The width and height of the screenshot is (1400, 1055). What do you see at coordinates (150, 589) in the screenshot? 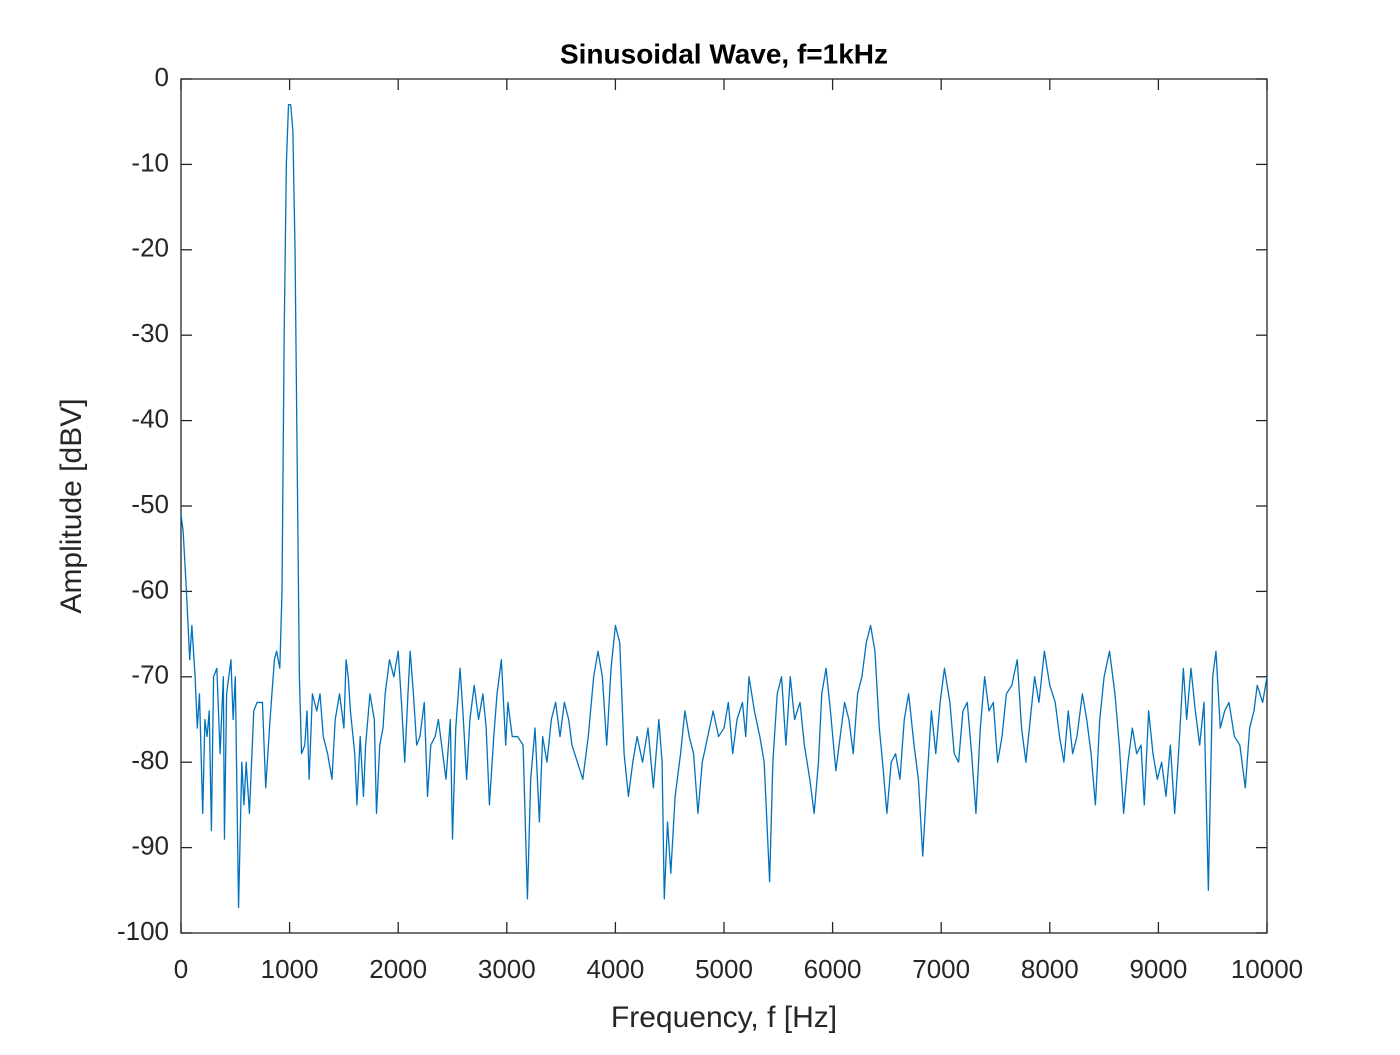
I see `y-tick-label: -60` at bounding box center [150, 589].